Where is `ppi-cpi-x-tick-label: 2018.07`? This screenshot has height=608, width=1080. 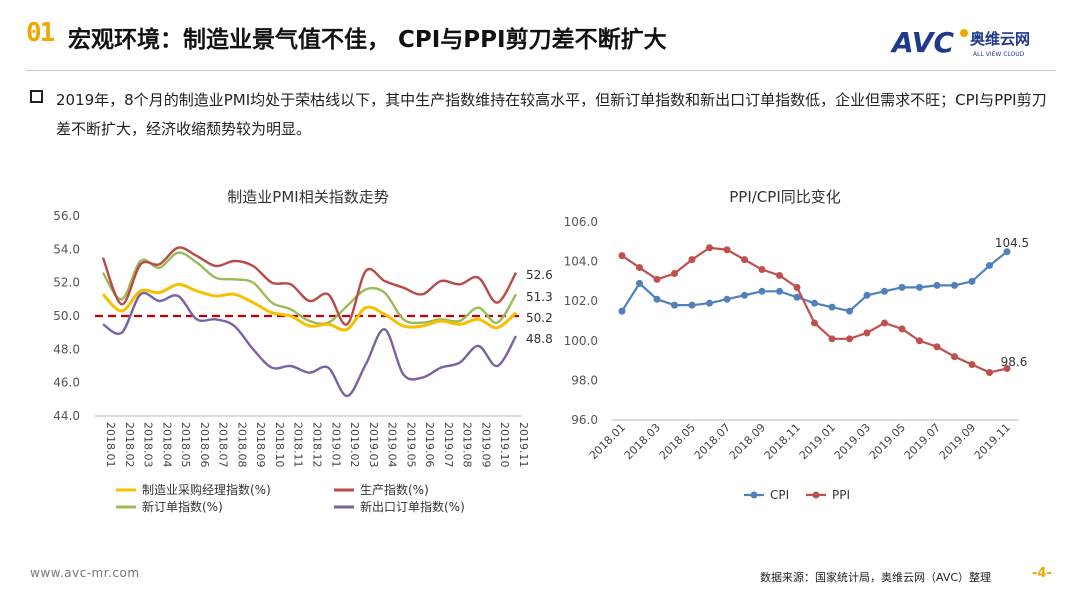
ppi-cpi-x-tick-label: 2018.07 is located at coordinates (712, 441).